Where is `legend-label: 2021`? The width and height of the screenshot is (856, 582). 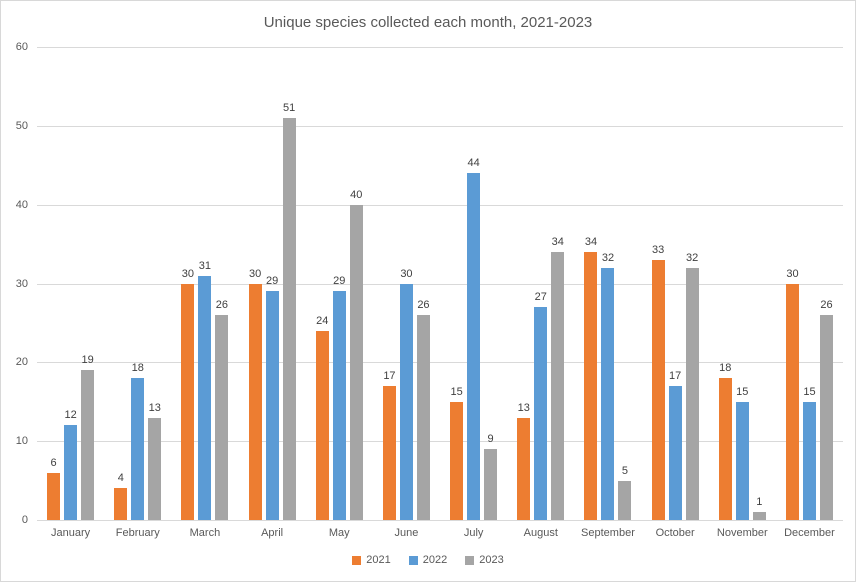 legend-label: 2021 is located at coordinates (378, 560).